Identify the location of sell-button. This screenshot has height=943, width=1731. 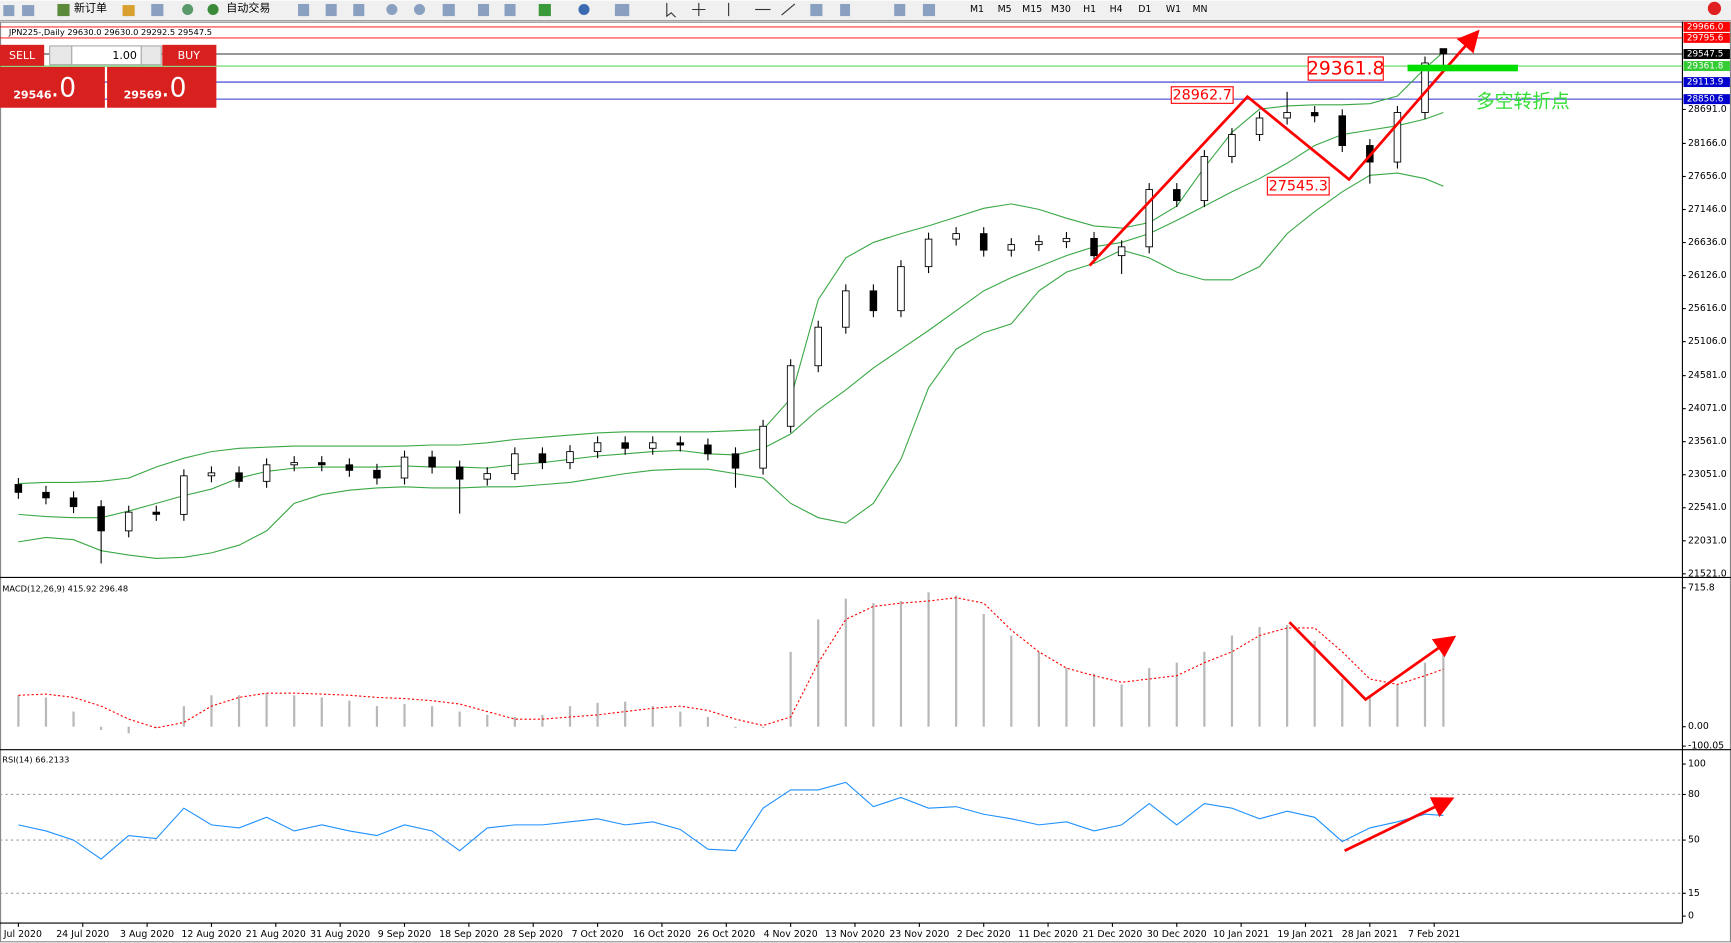
(22, 55).